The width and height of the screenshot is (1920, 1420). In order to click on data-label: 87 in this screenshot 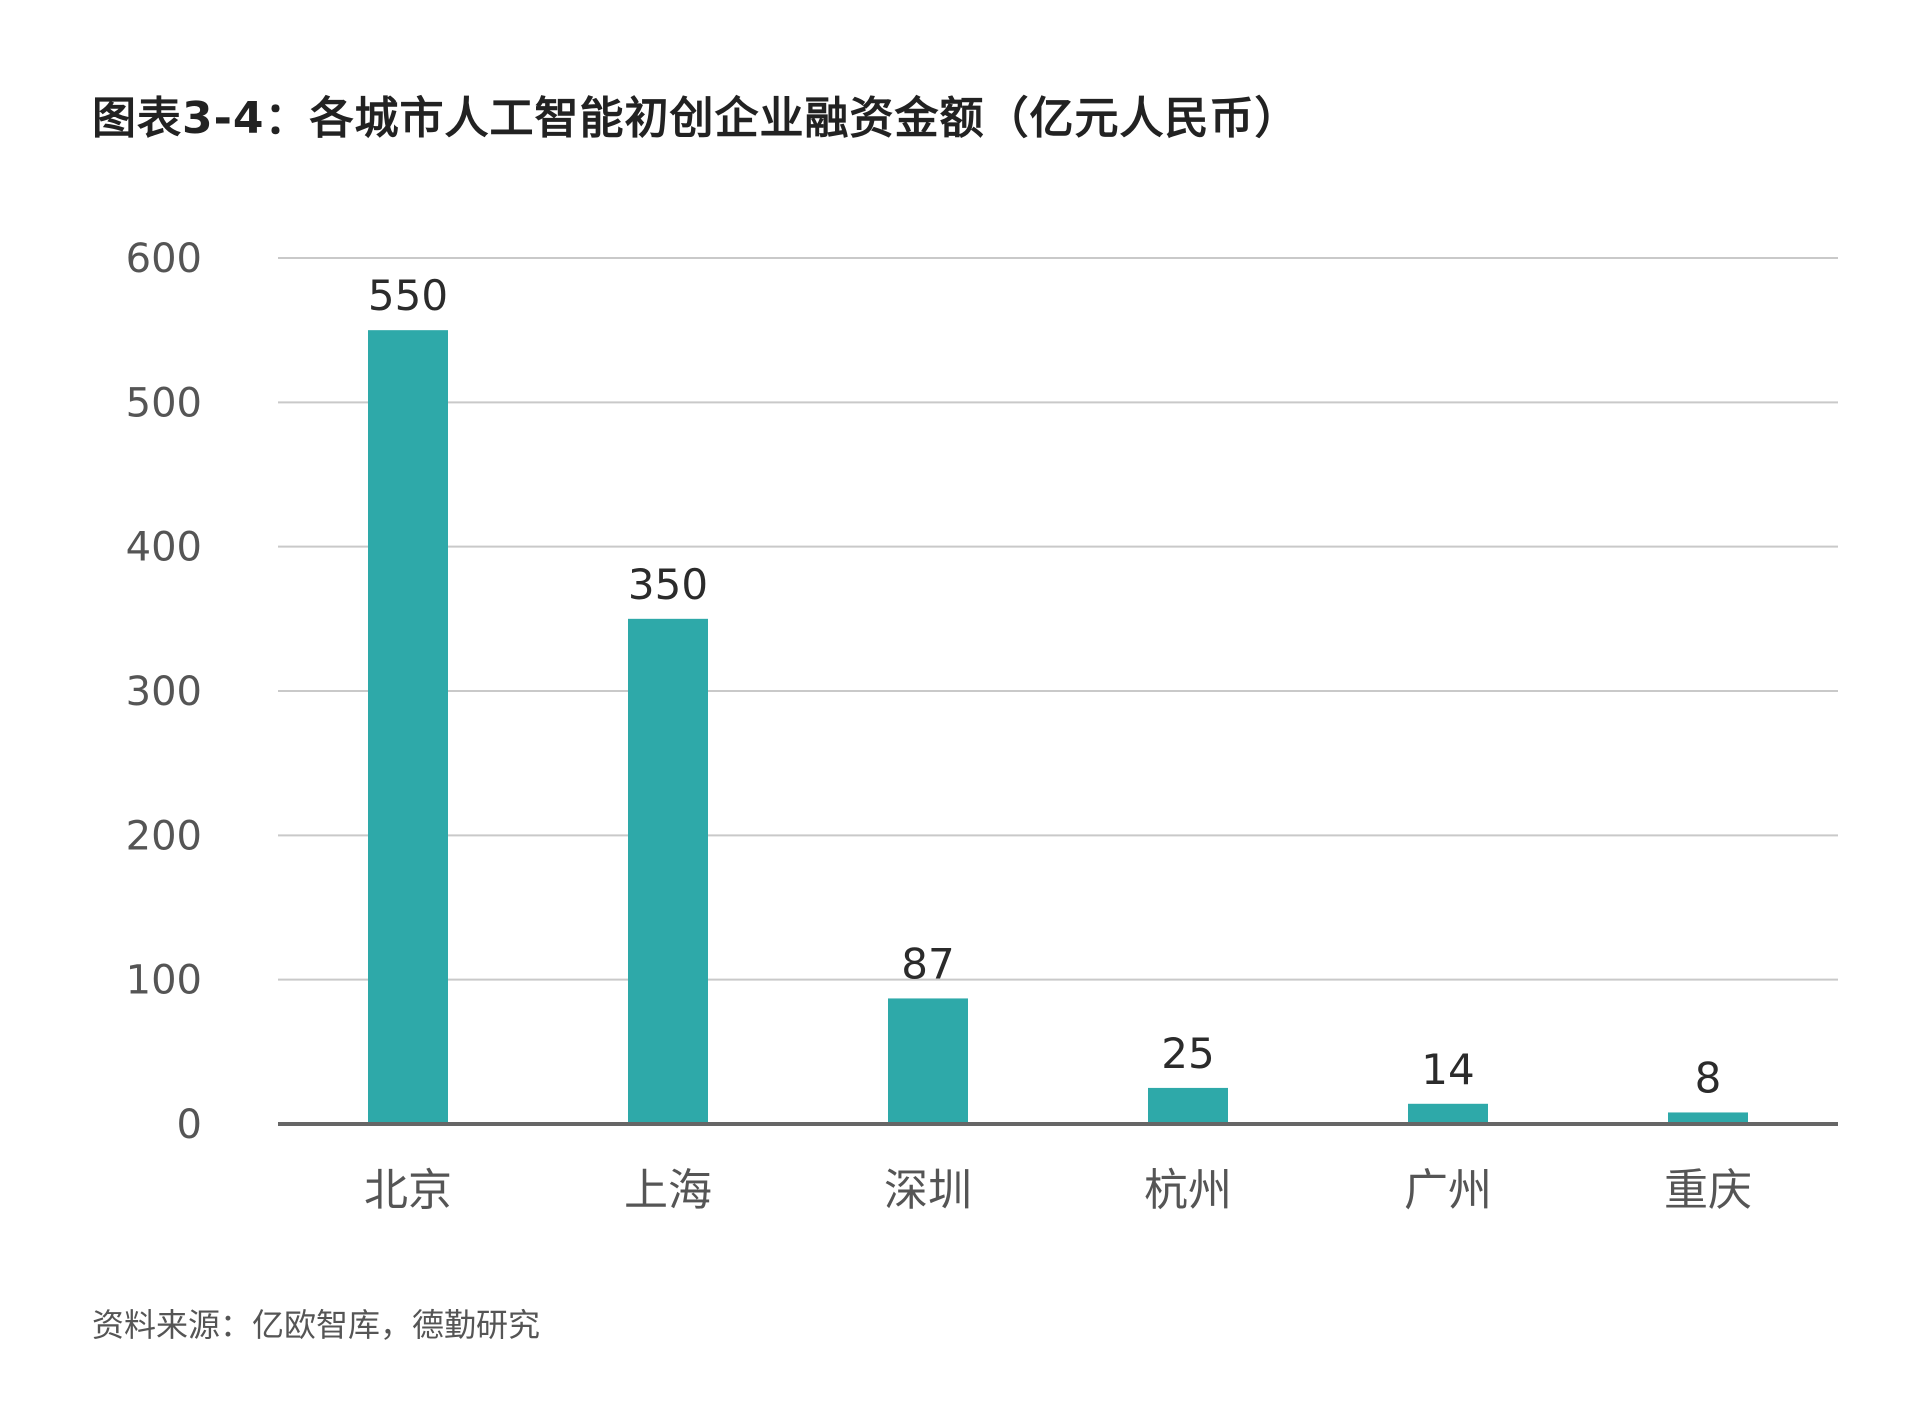, I will do `click(927, 963)`.